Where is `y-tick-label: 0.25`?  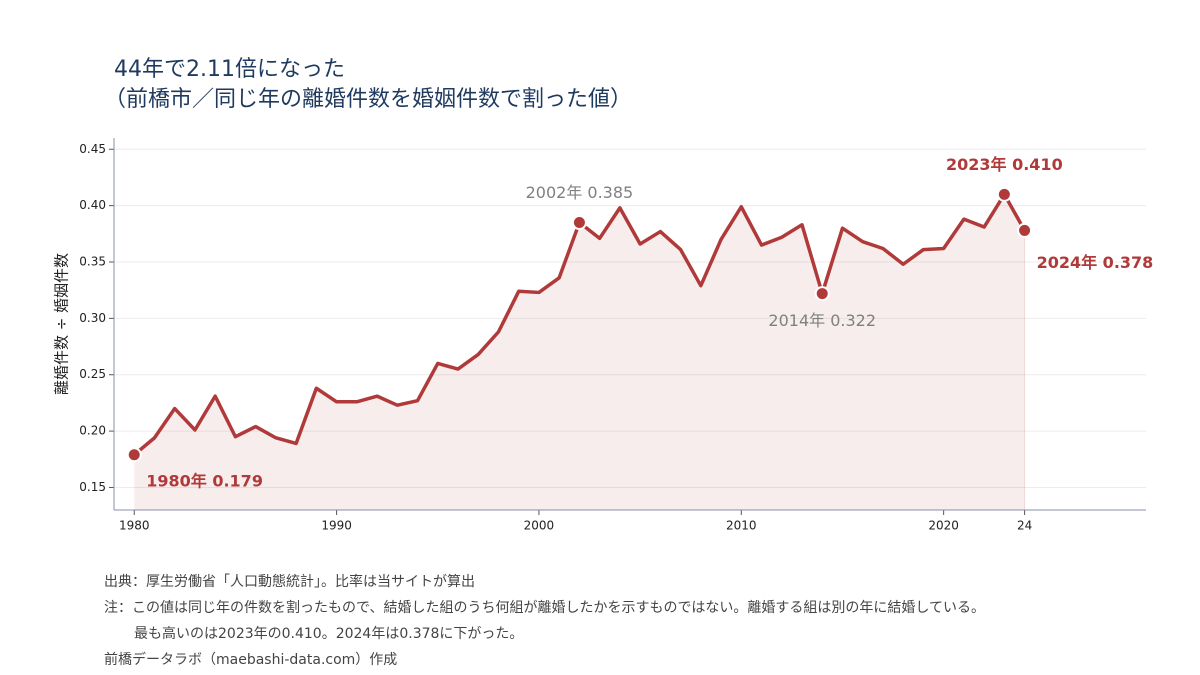 y-tick-label: 0.25 is located at coordinates (92, 374).